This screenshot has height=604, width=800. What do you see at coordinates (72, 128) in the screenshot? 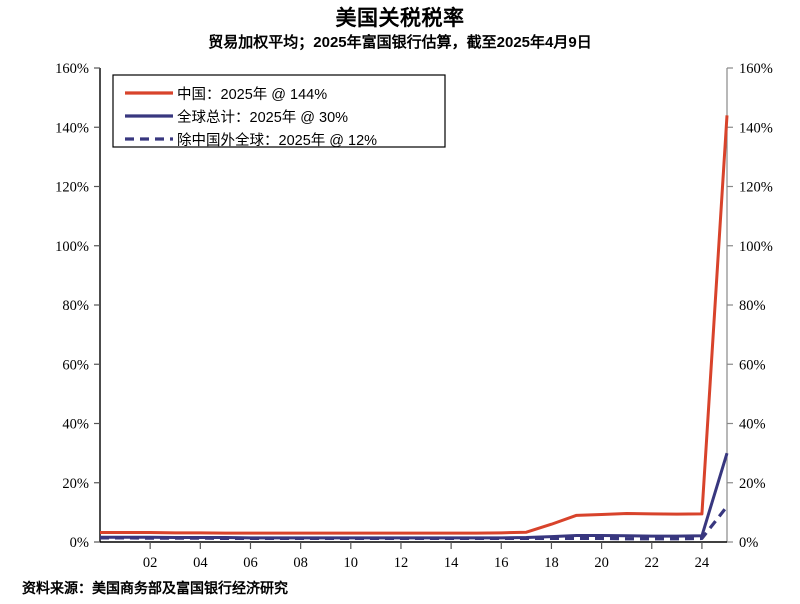
I see `y-axis-tick-label-left: 140%` at bounding box center [72, 128].